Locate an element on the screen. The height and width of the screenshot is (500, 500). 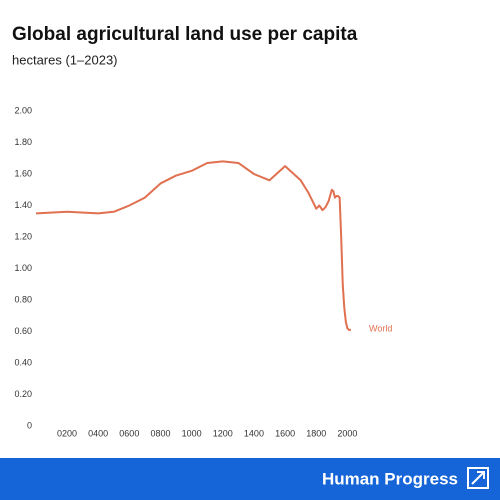
footer-bar is located at coordinates (250, 479).